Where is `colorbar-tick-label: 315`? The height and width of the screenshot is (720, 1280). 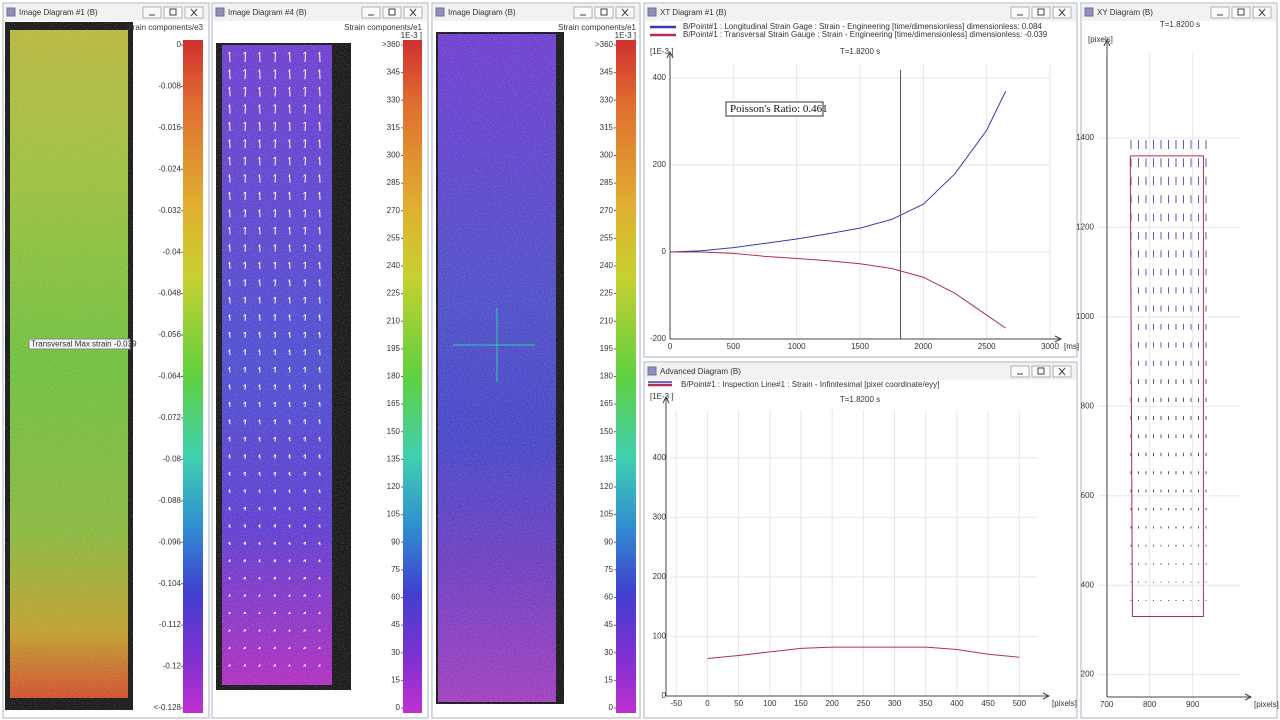 colorbar-tick-label: 315 is located at coordinates (394, 127).